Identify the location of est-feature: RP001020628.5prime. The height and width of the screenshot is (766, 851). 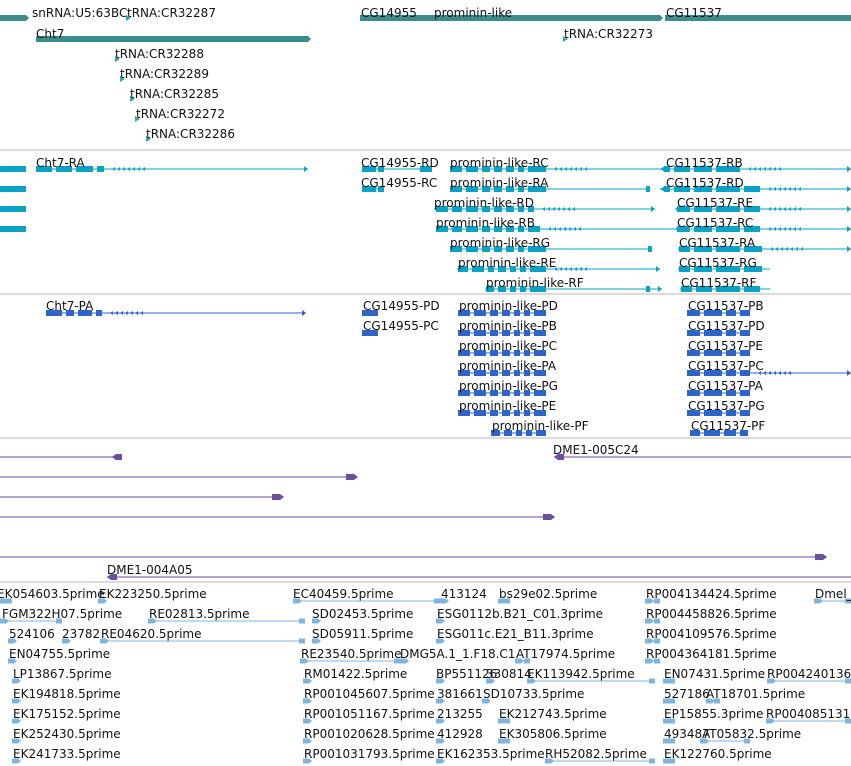
(369, 735).